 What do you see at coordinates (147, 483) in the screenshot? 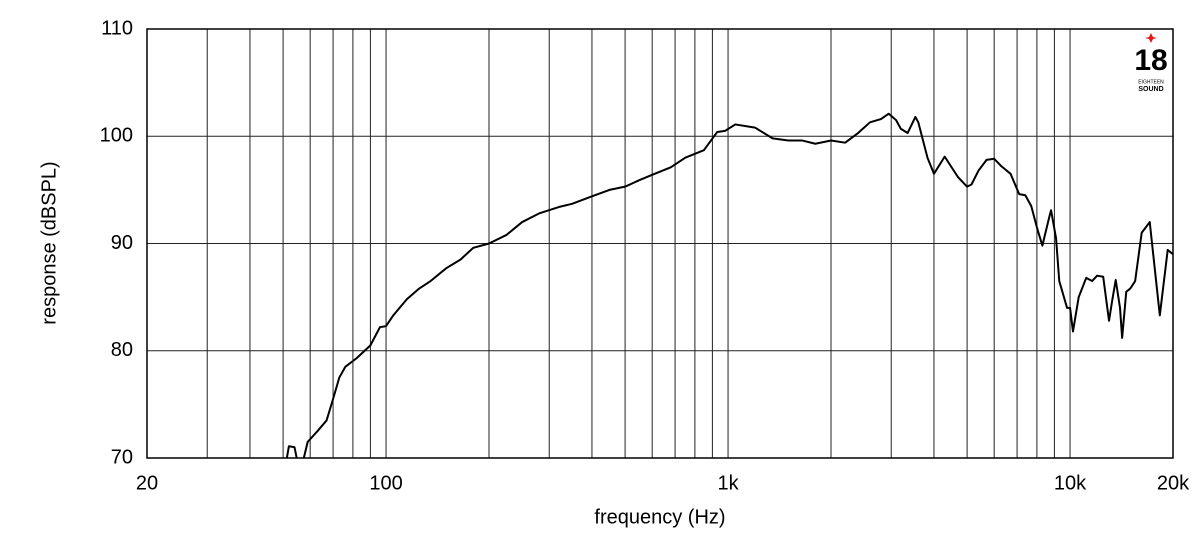
I see `x-tick-label: 20` at bounding box center [147, 483].